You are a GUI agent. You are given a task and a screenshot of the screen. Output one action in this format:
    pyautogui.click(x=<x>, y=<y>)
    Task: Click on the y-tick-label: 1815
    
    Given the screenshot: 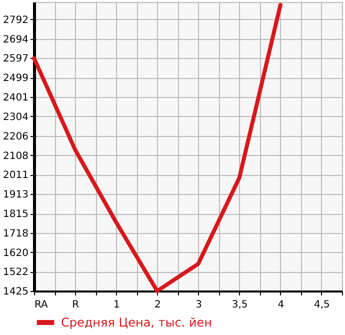 What is the action you would take?
    pyautogui.click(x=15, y=214)
    